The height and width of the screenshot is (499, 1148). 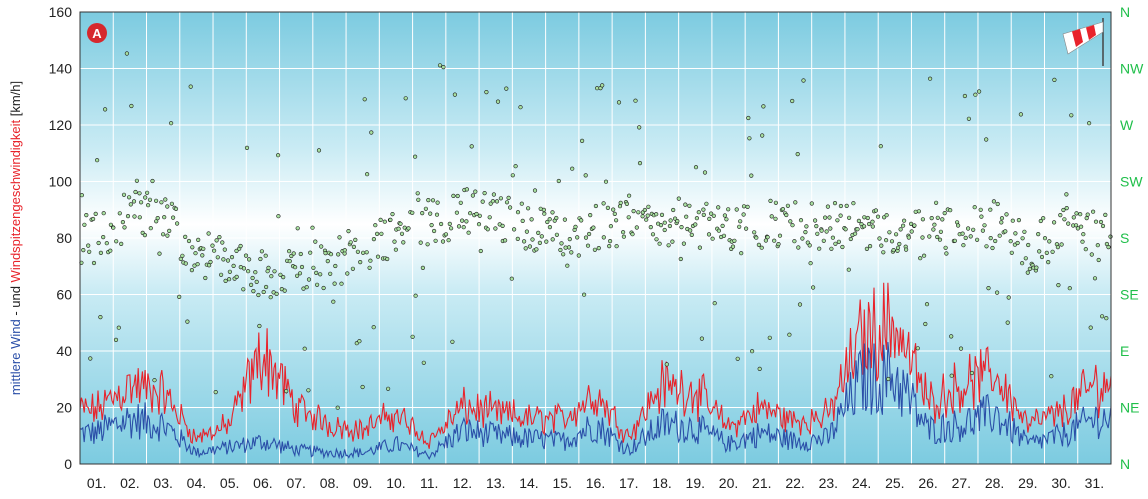 What do you see at coordinates (1027, 483) in the screenshot?
I see `x-tick-label: 29.` at bounding box center [1027, 483].